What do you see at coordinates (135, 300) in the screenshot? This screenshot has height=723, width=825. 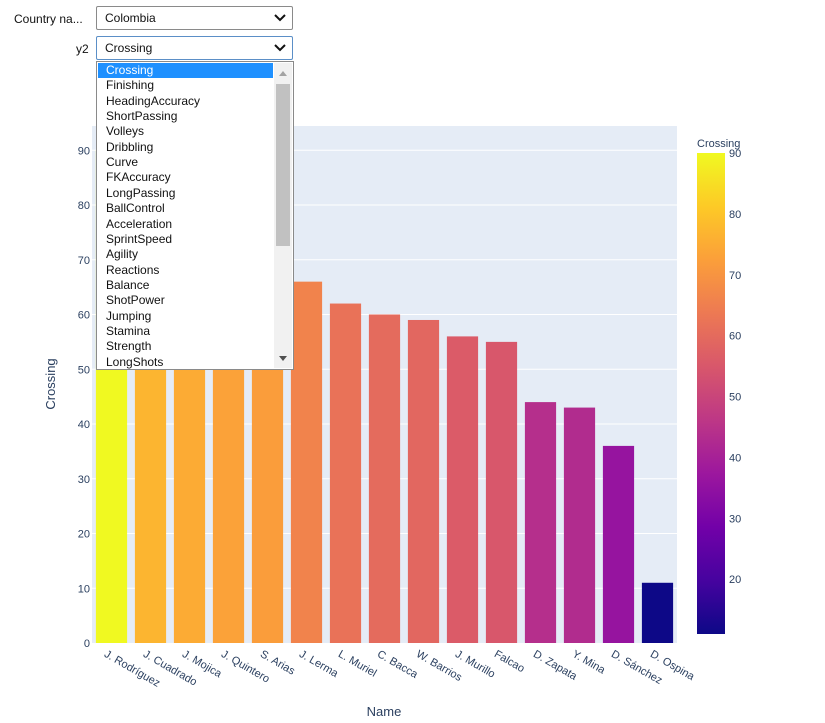 I see `y2-option: ShotPower` at bounding box center [135, 300].